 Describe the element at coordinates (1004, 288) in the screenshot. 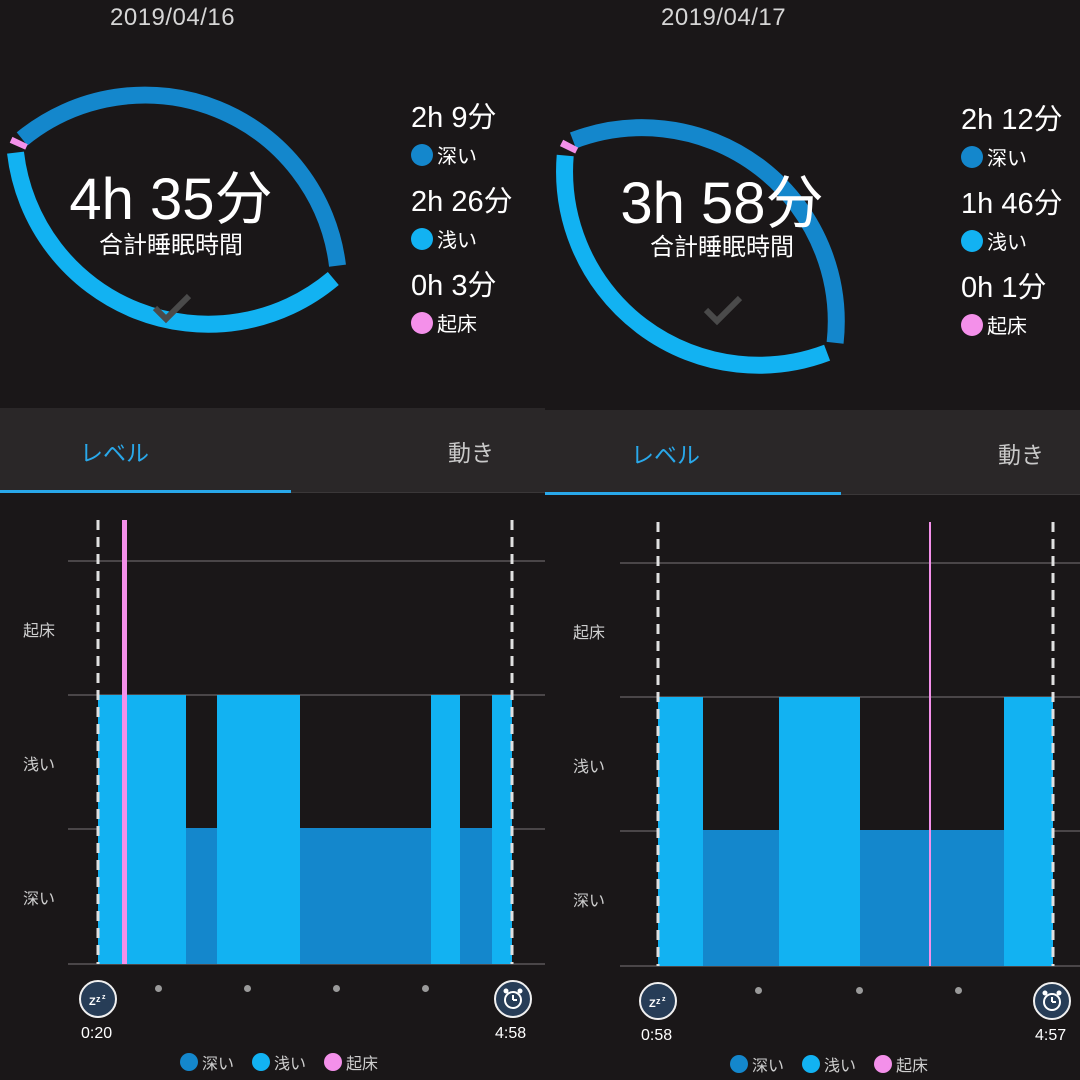

I see `stat-awake-value: 0h 1分` at that location.